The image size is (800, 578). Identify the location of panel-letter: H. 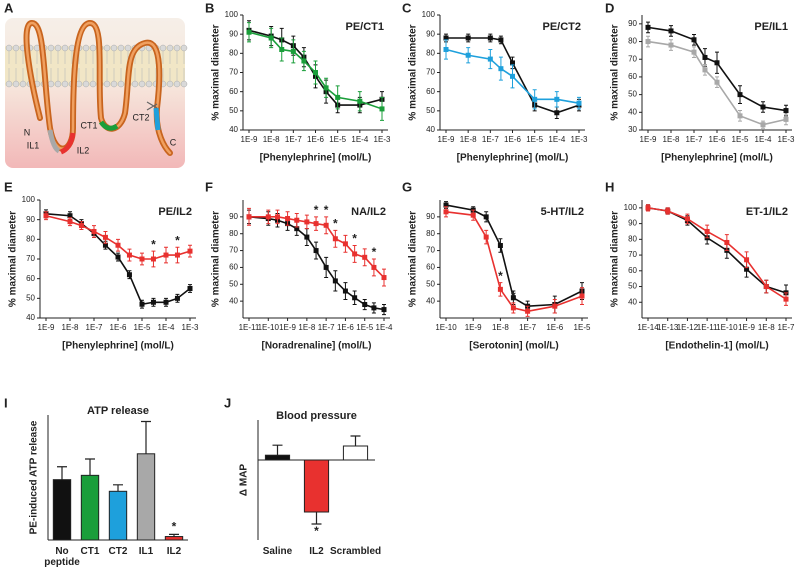
(609, 186).